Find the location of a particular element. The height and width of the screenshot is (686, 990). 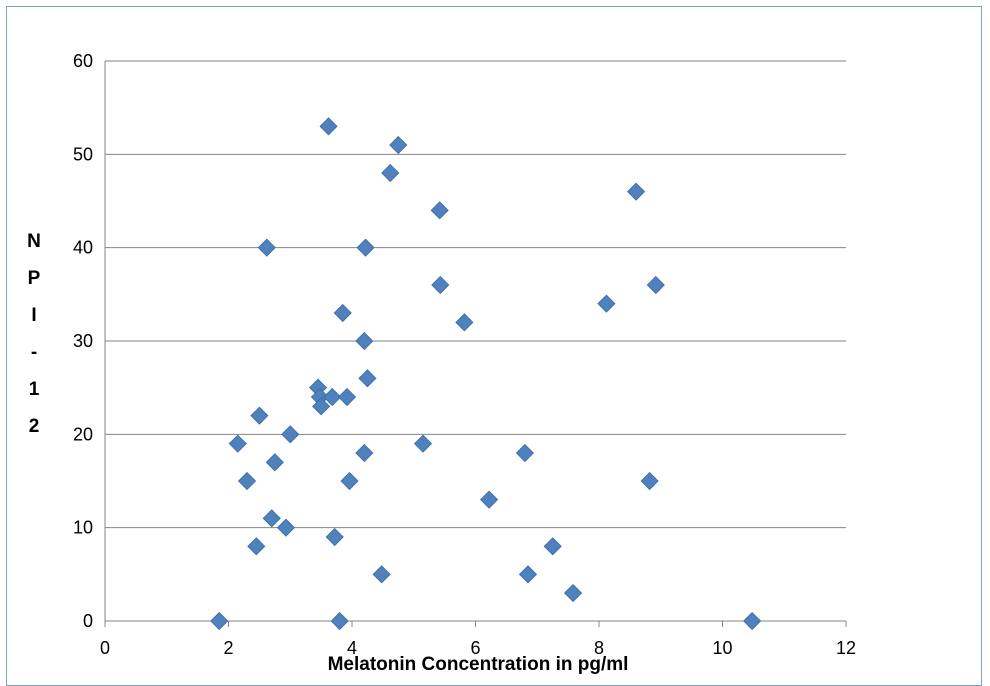

y-tick-label: 50 is located at coordinates (83, 154).